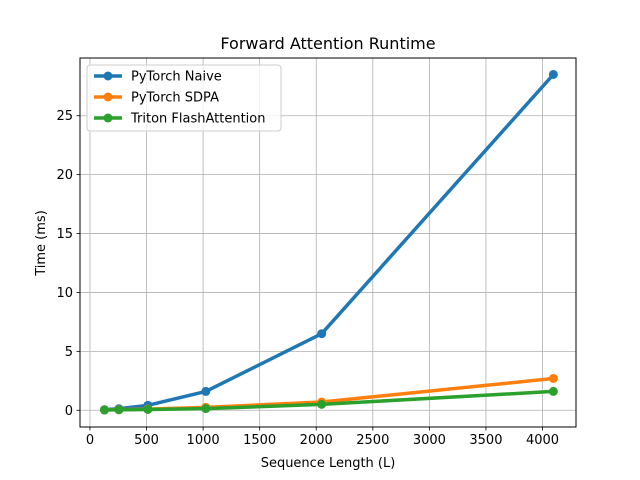 The height and width of the screenshot is (480, 640). I want to click on x-tick-label: 2000, so click(316, 440).